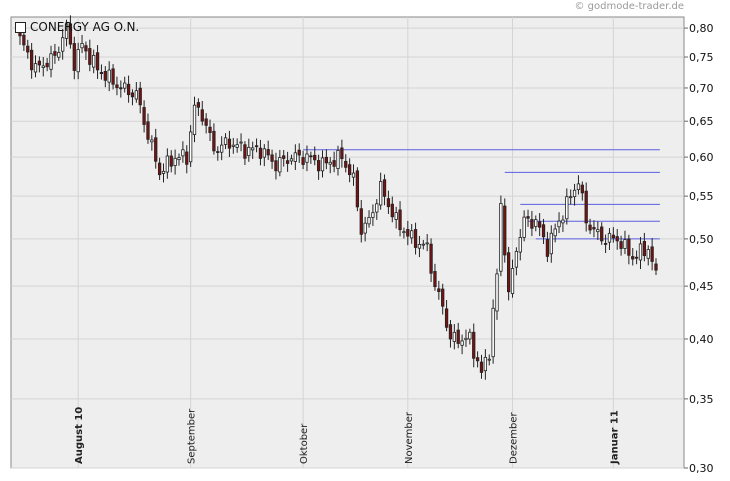  I want to click on x-tick-label: Januar 11, so click(614, 437).